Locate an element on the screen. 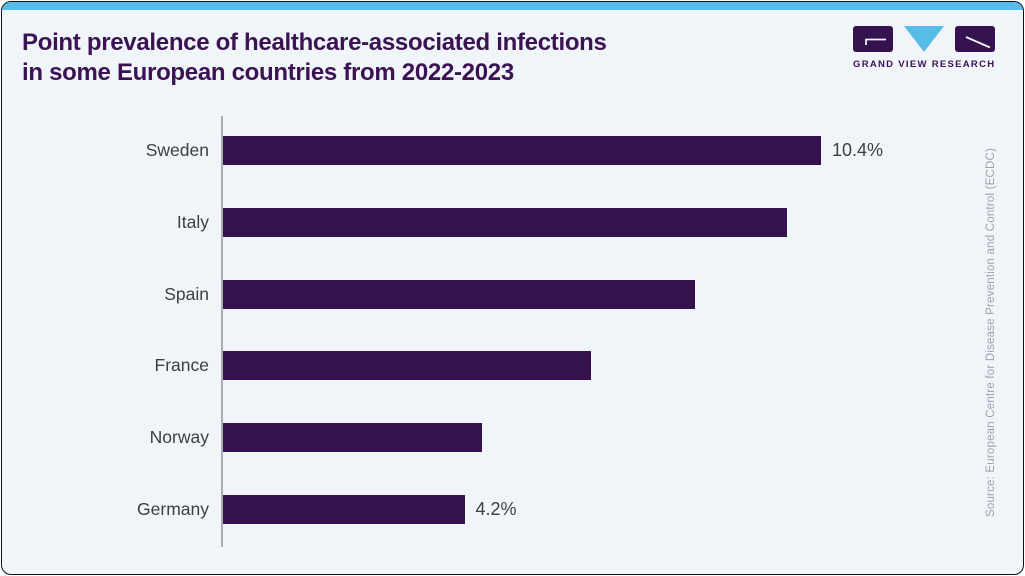 The height and width of the screenshot is (576, 1025). accent-top-bar is located at coordinates (512, 6).